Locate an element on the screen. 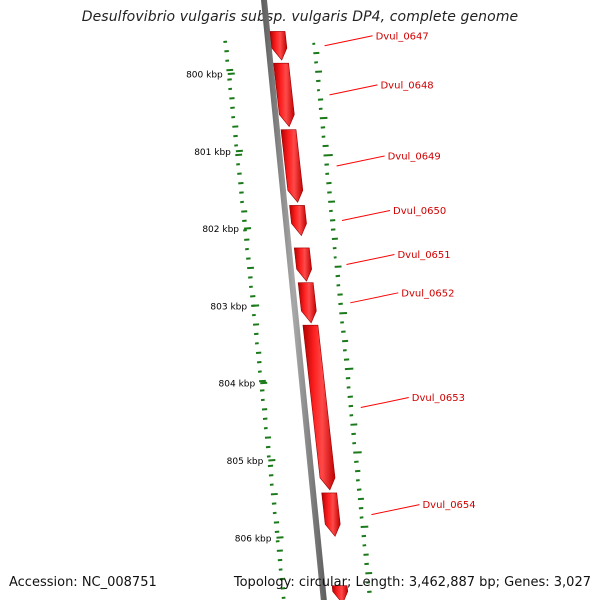 This screenshot has height=600, width=600. gene-label-dvul_0650: Dvul_0650 is located at coordinates (419, 211).